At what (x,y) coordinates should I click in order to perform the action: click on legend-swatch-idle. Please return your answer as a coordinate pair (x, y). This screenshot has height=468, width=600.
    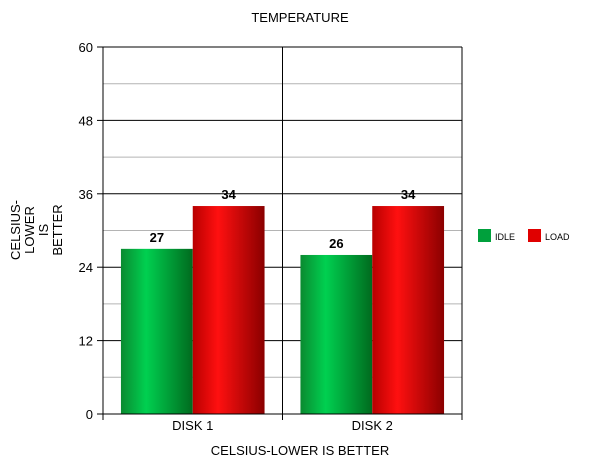
    Looking at the image, I should click on (484, 235).